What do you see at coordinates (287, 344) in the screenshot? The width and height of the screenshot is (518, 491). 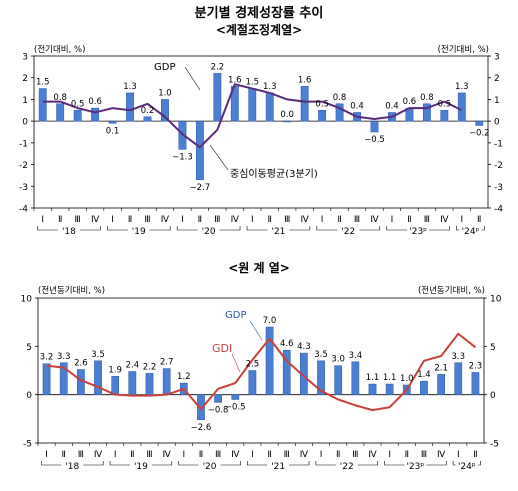 I see `bottom-data-label: 4.6` at bounding box center [287, 344].